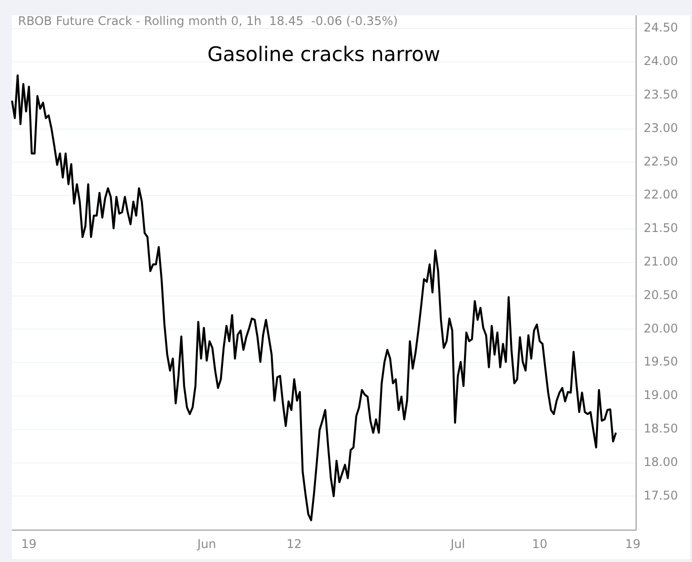  What do you see at coordinates (661, 195) in the screenshot?
I see `y-tick-label: 22.00` at bounding box center [661, 195].